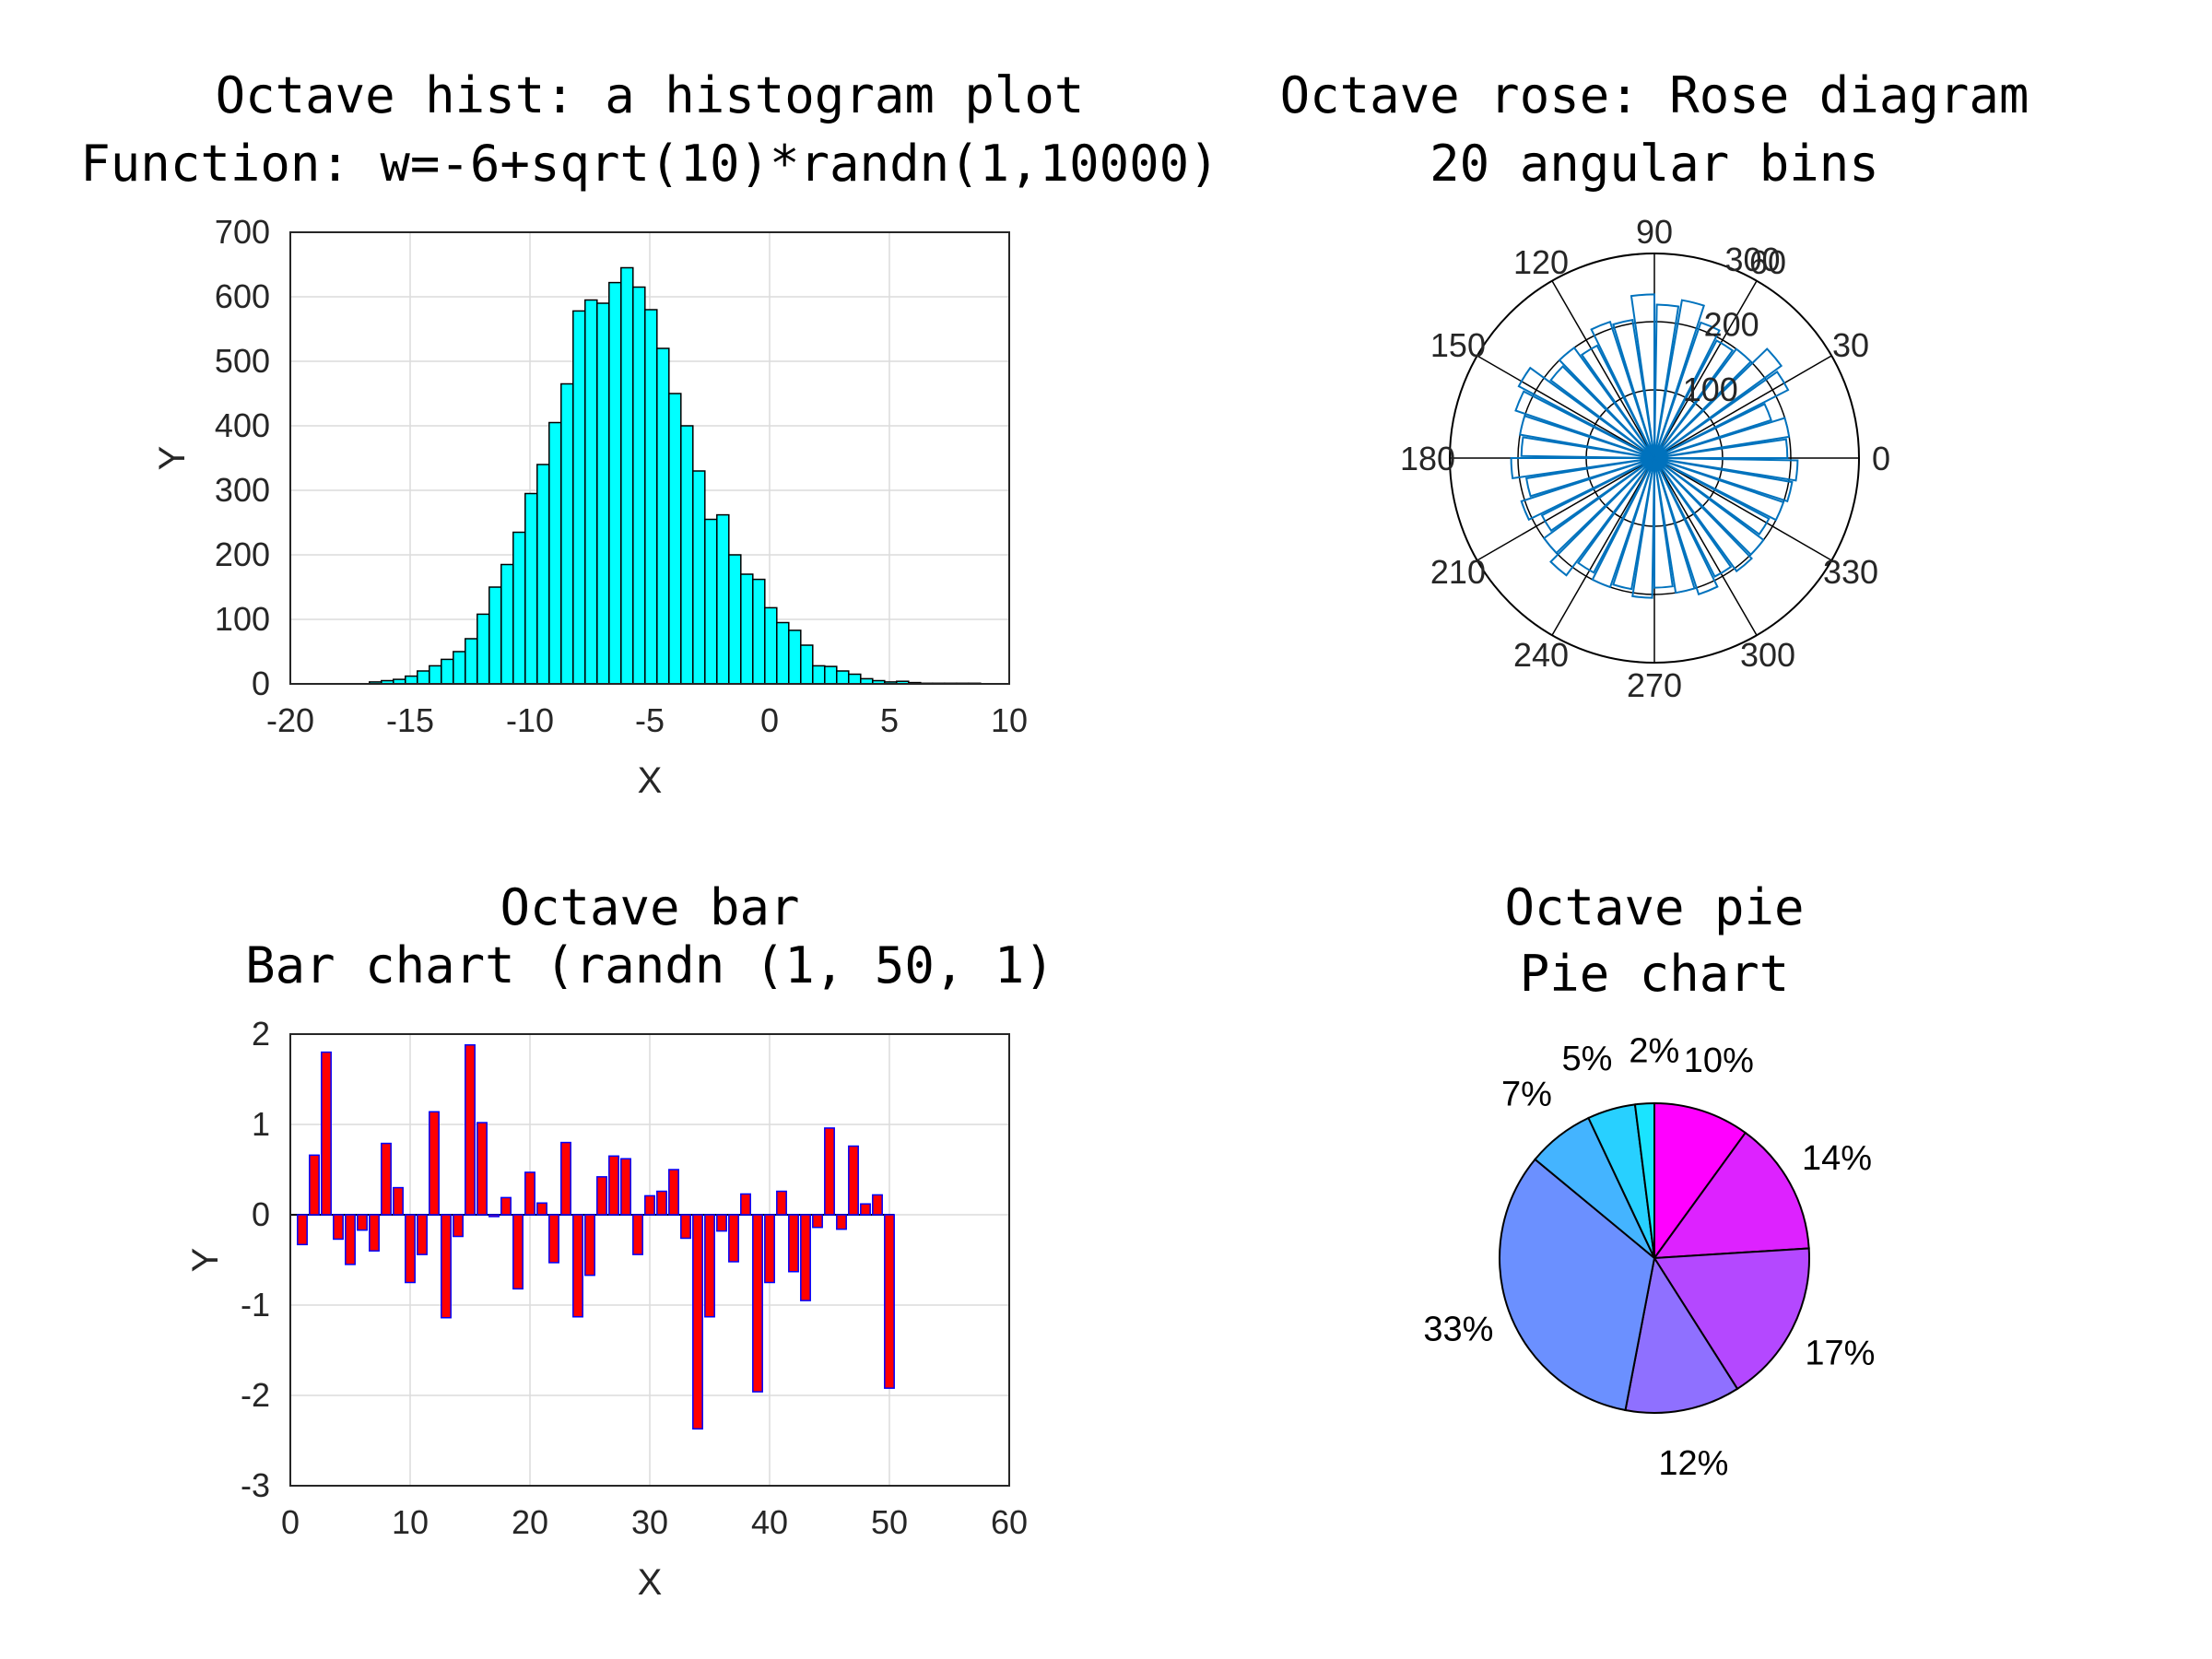 Image resolution: width=2212 pixels, height=1659 pixels. What do you see at coordinates (1654, 232) in the screenshot?
I see `rose-angle-label: 90` at bounding box center [1654, 232].